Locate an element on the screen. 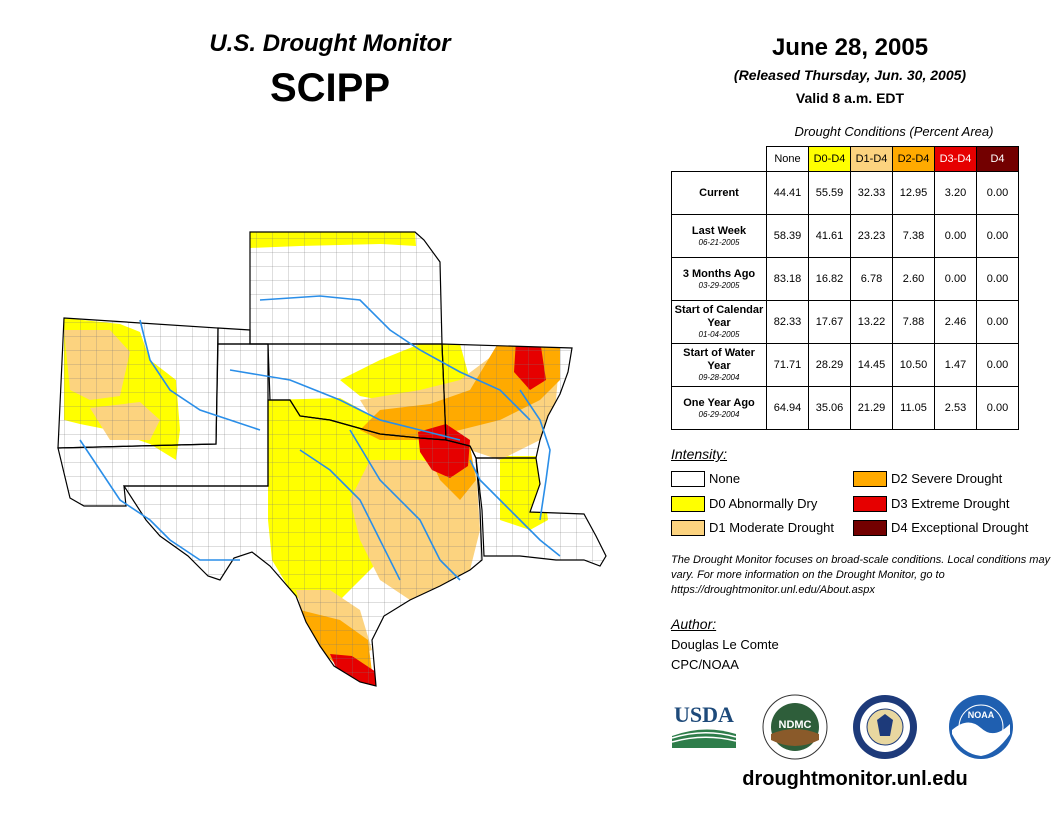 The width and height of the screenshot is (1056, 816). row-label: Last Week 06-21-2005 is located at coordinates (719, 236).